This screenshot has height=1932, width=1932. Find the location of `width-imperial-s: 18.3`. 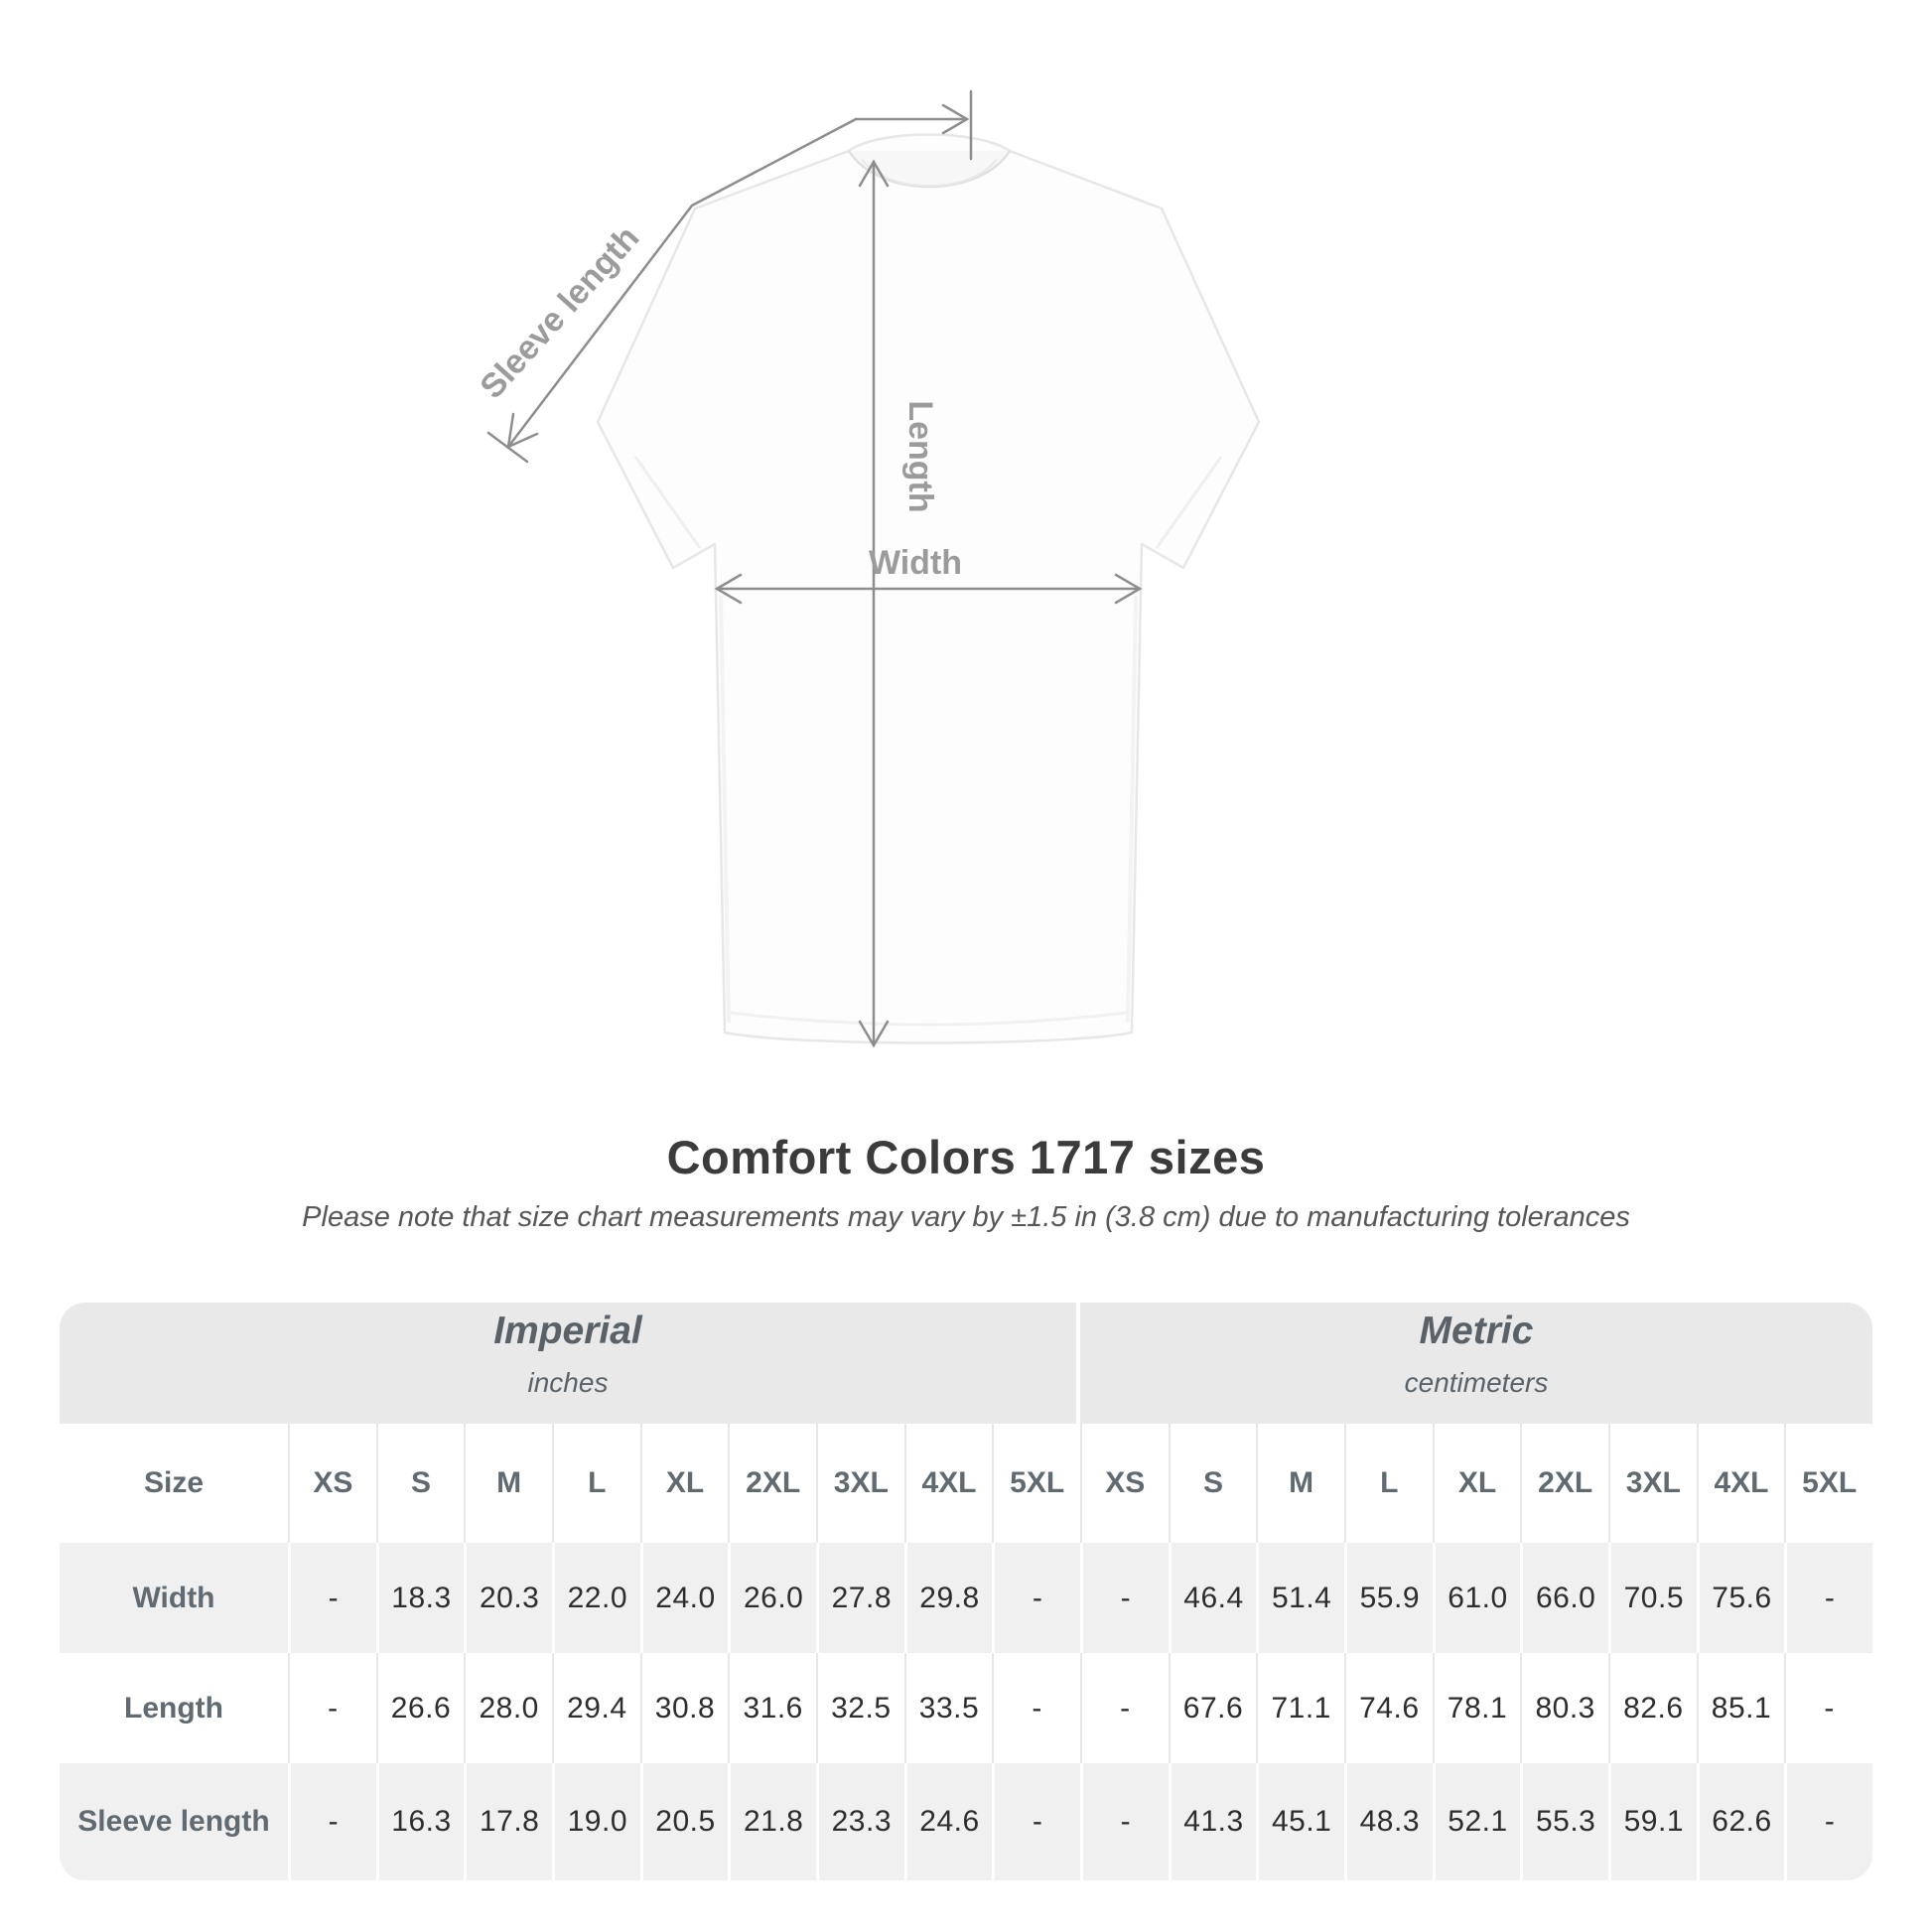

width-imperial-s: 18.3 is located at coordinates (420, 1598).